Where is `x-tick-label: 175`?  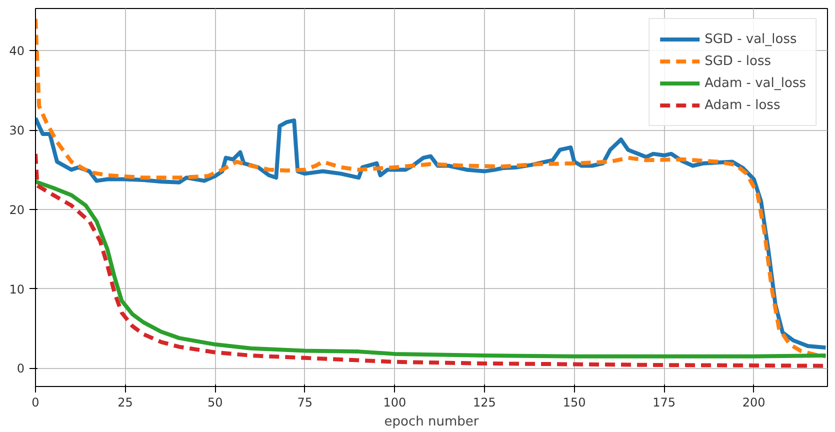
x-tick-label: 175 is located at coordinates (664, 403).